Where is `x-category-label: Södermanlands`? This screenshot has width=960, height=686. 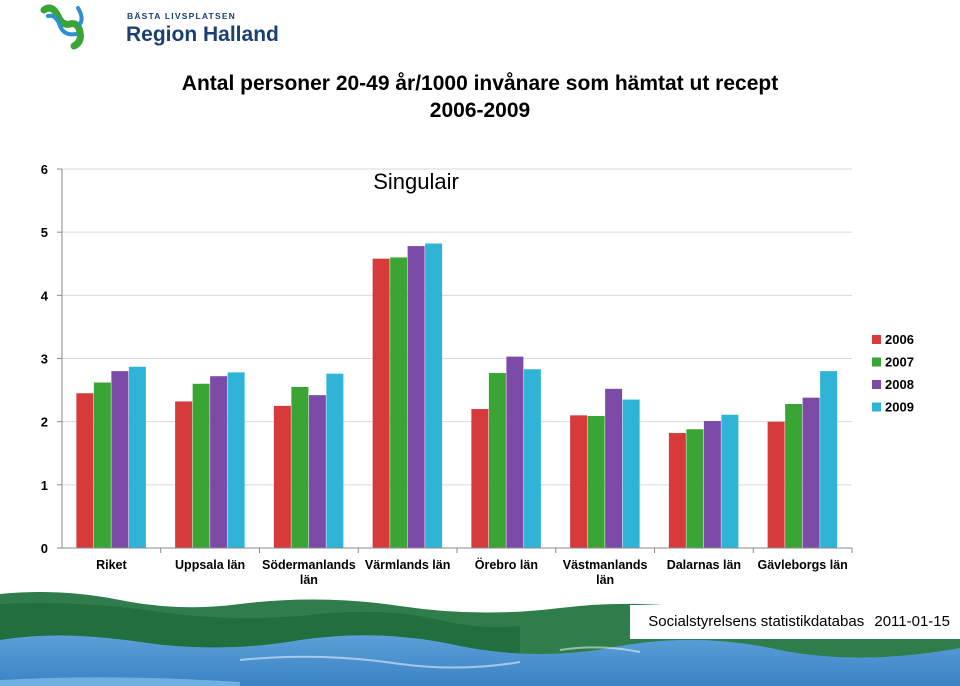
x-category-label: Södermanlands is located at coordinates (309, 565).